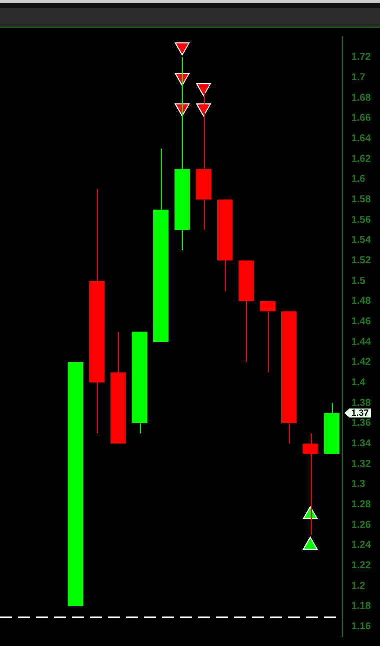 Image resolution: width=380 pixels, height=646 pixels. Describe the element at coordinates (362, 566) in the screenshot. I see `y-tick-label: 1.22` at that location.